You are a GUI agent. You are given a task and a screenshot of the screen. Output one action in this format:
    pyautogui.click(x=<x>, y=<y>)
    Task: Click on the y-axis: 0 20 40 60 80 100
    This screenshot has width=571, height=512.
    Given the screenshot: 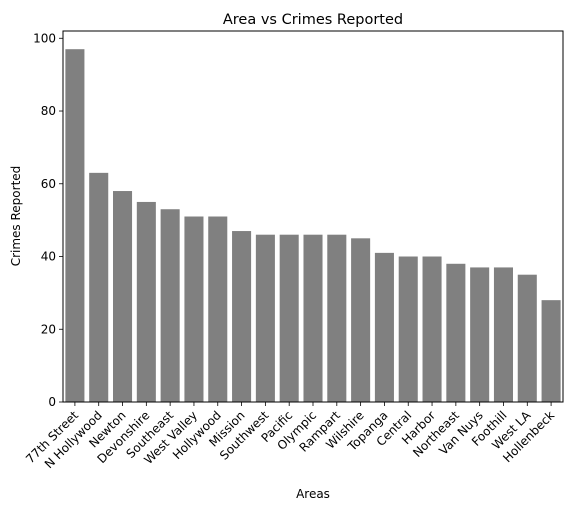 What is the action you would take?
    pyautogui.click(x=48, y=220)
    